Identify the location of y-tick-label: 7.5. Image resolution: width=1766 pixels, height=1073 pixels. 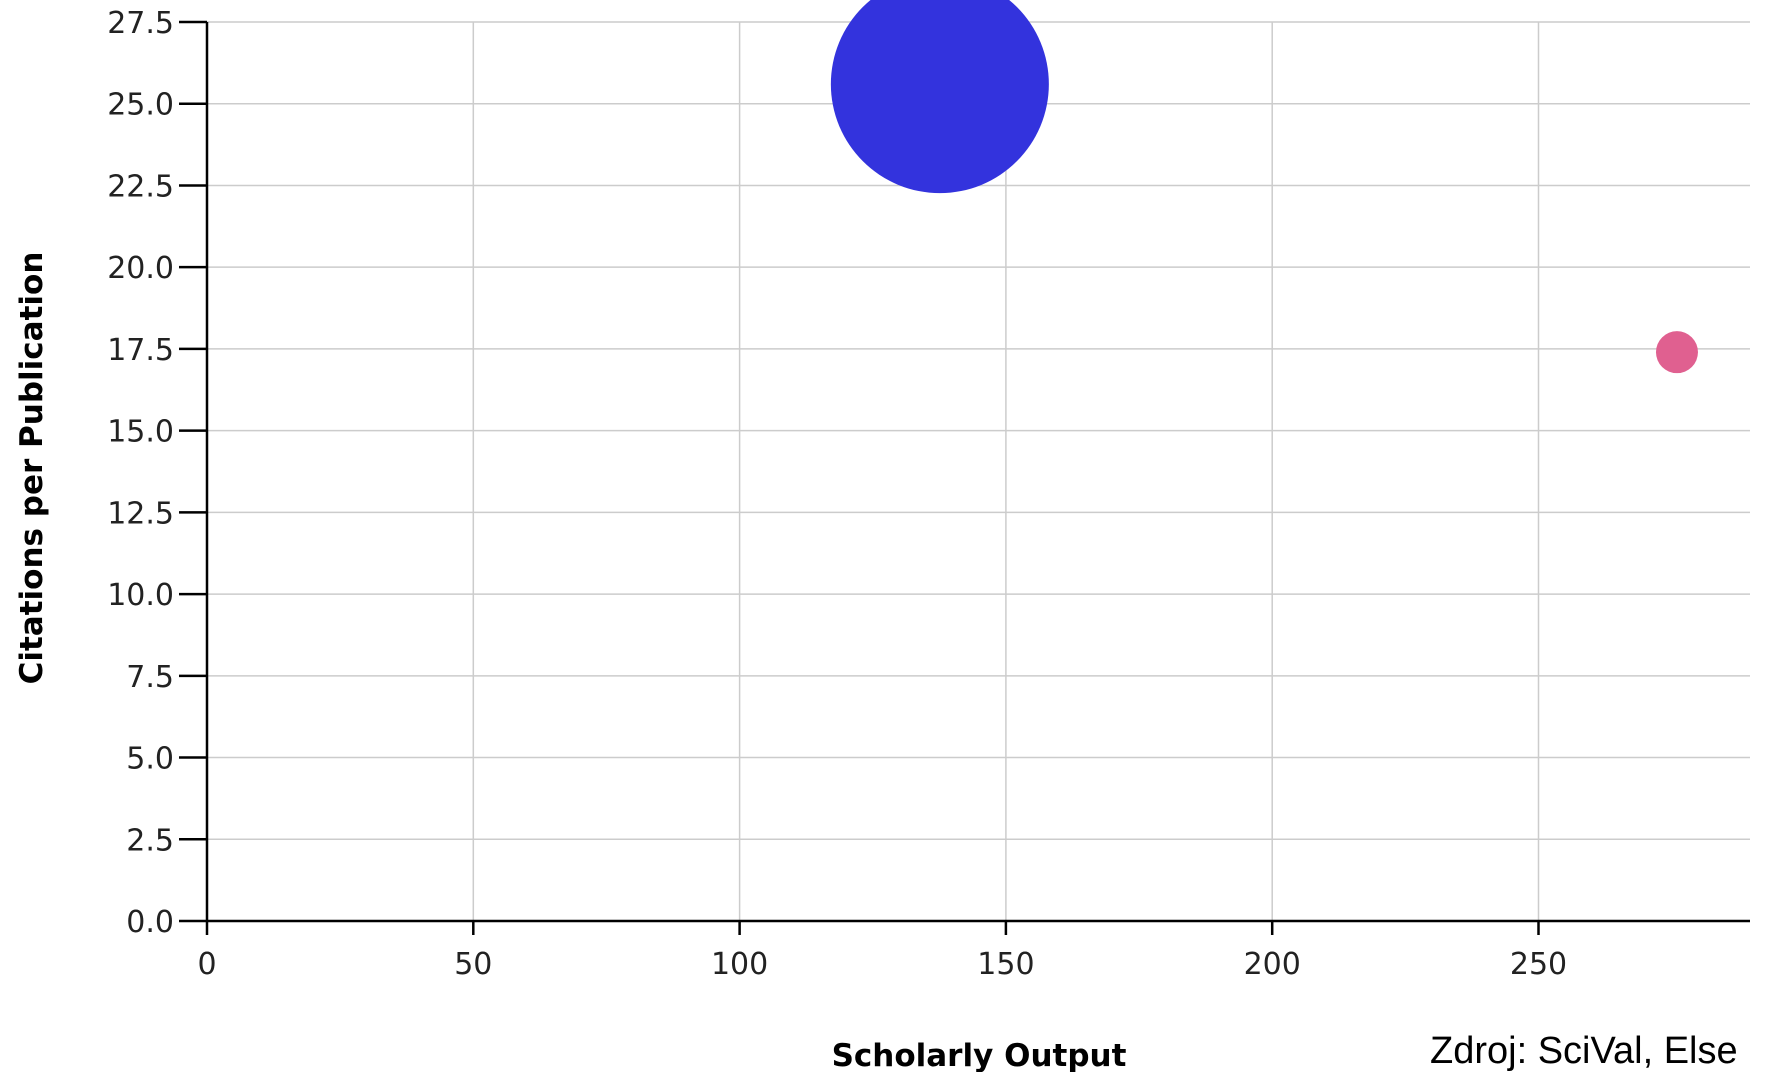
(150, 677).